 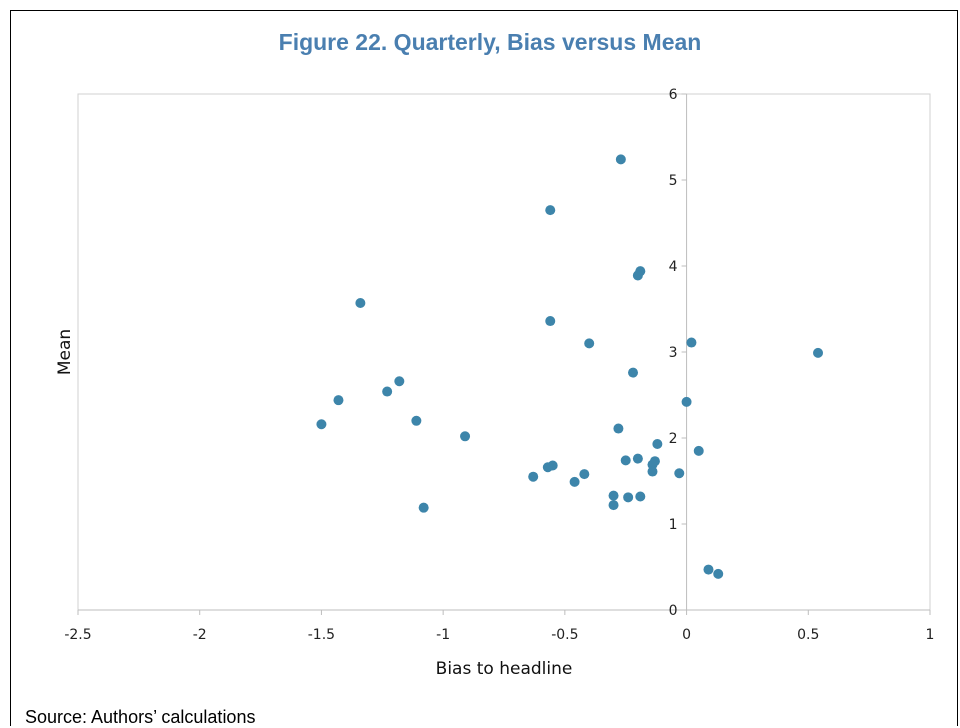 What do you see at coordinates (673, 353) in the screenshot?
I see `y-tick-label: 3` at bounding box center [673, 353].